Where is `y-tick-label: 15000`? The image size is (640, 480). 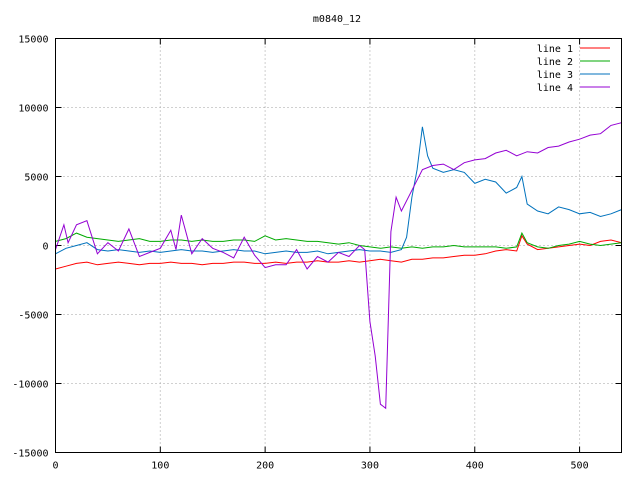 y-tick-label: 15000 is located at coordinates (33, 40).